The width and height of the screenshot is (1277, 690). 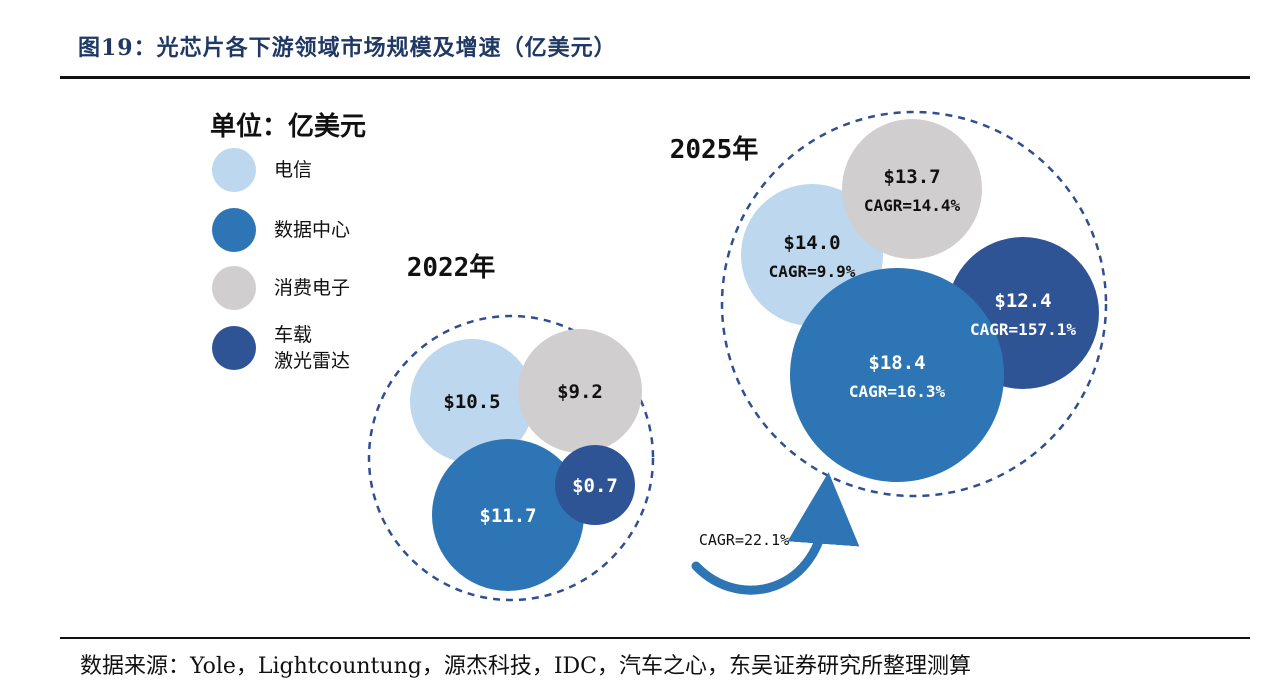 I want to click on bubble-value-label-1-2: $12.4, so click(x=1022, y=301).